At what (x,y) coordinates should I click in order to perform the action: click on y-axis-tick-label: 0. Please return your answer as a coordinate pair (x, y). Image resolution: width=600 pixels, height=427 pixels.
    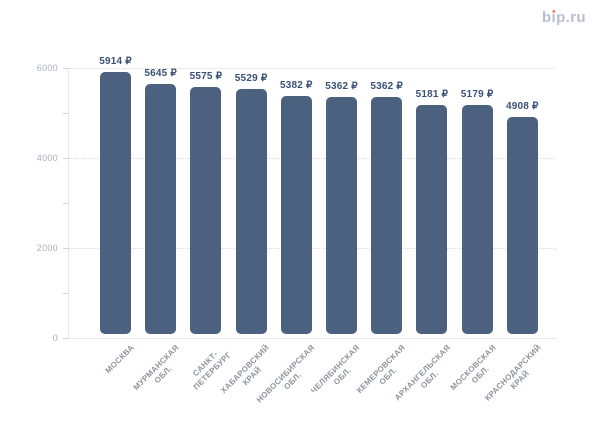
    Looking at the image, I should click on (55, 338).